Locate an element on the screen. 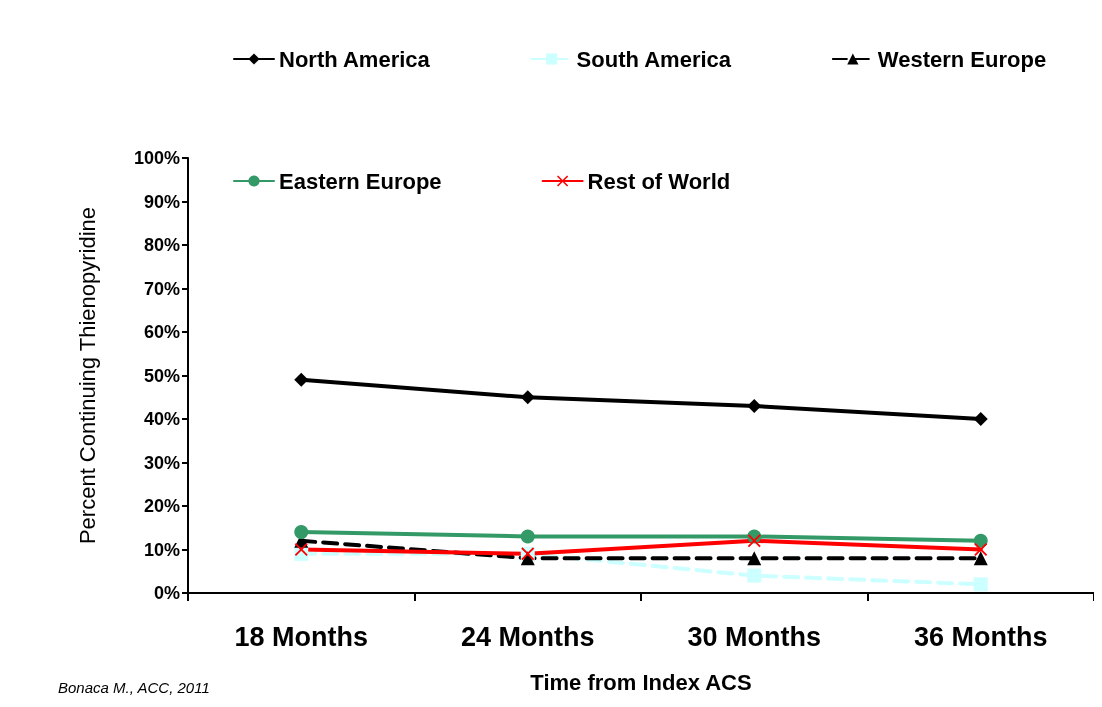  text: Bonaca M., ACC, 2011 is located at coordinates (134, 687).